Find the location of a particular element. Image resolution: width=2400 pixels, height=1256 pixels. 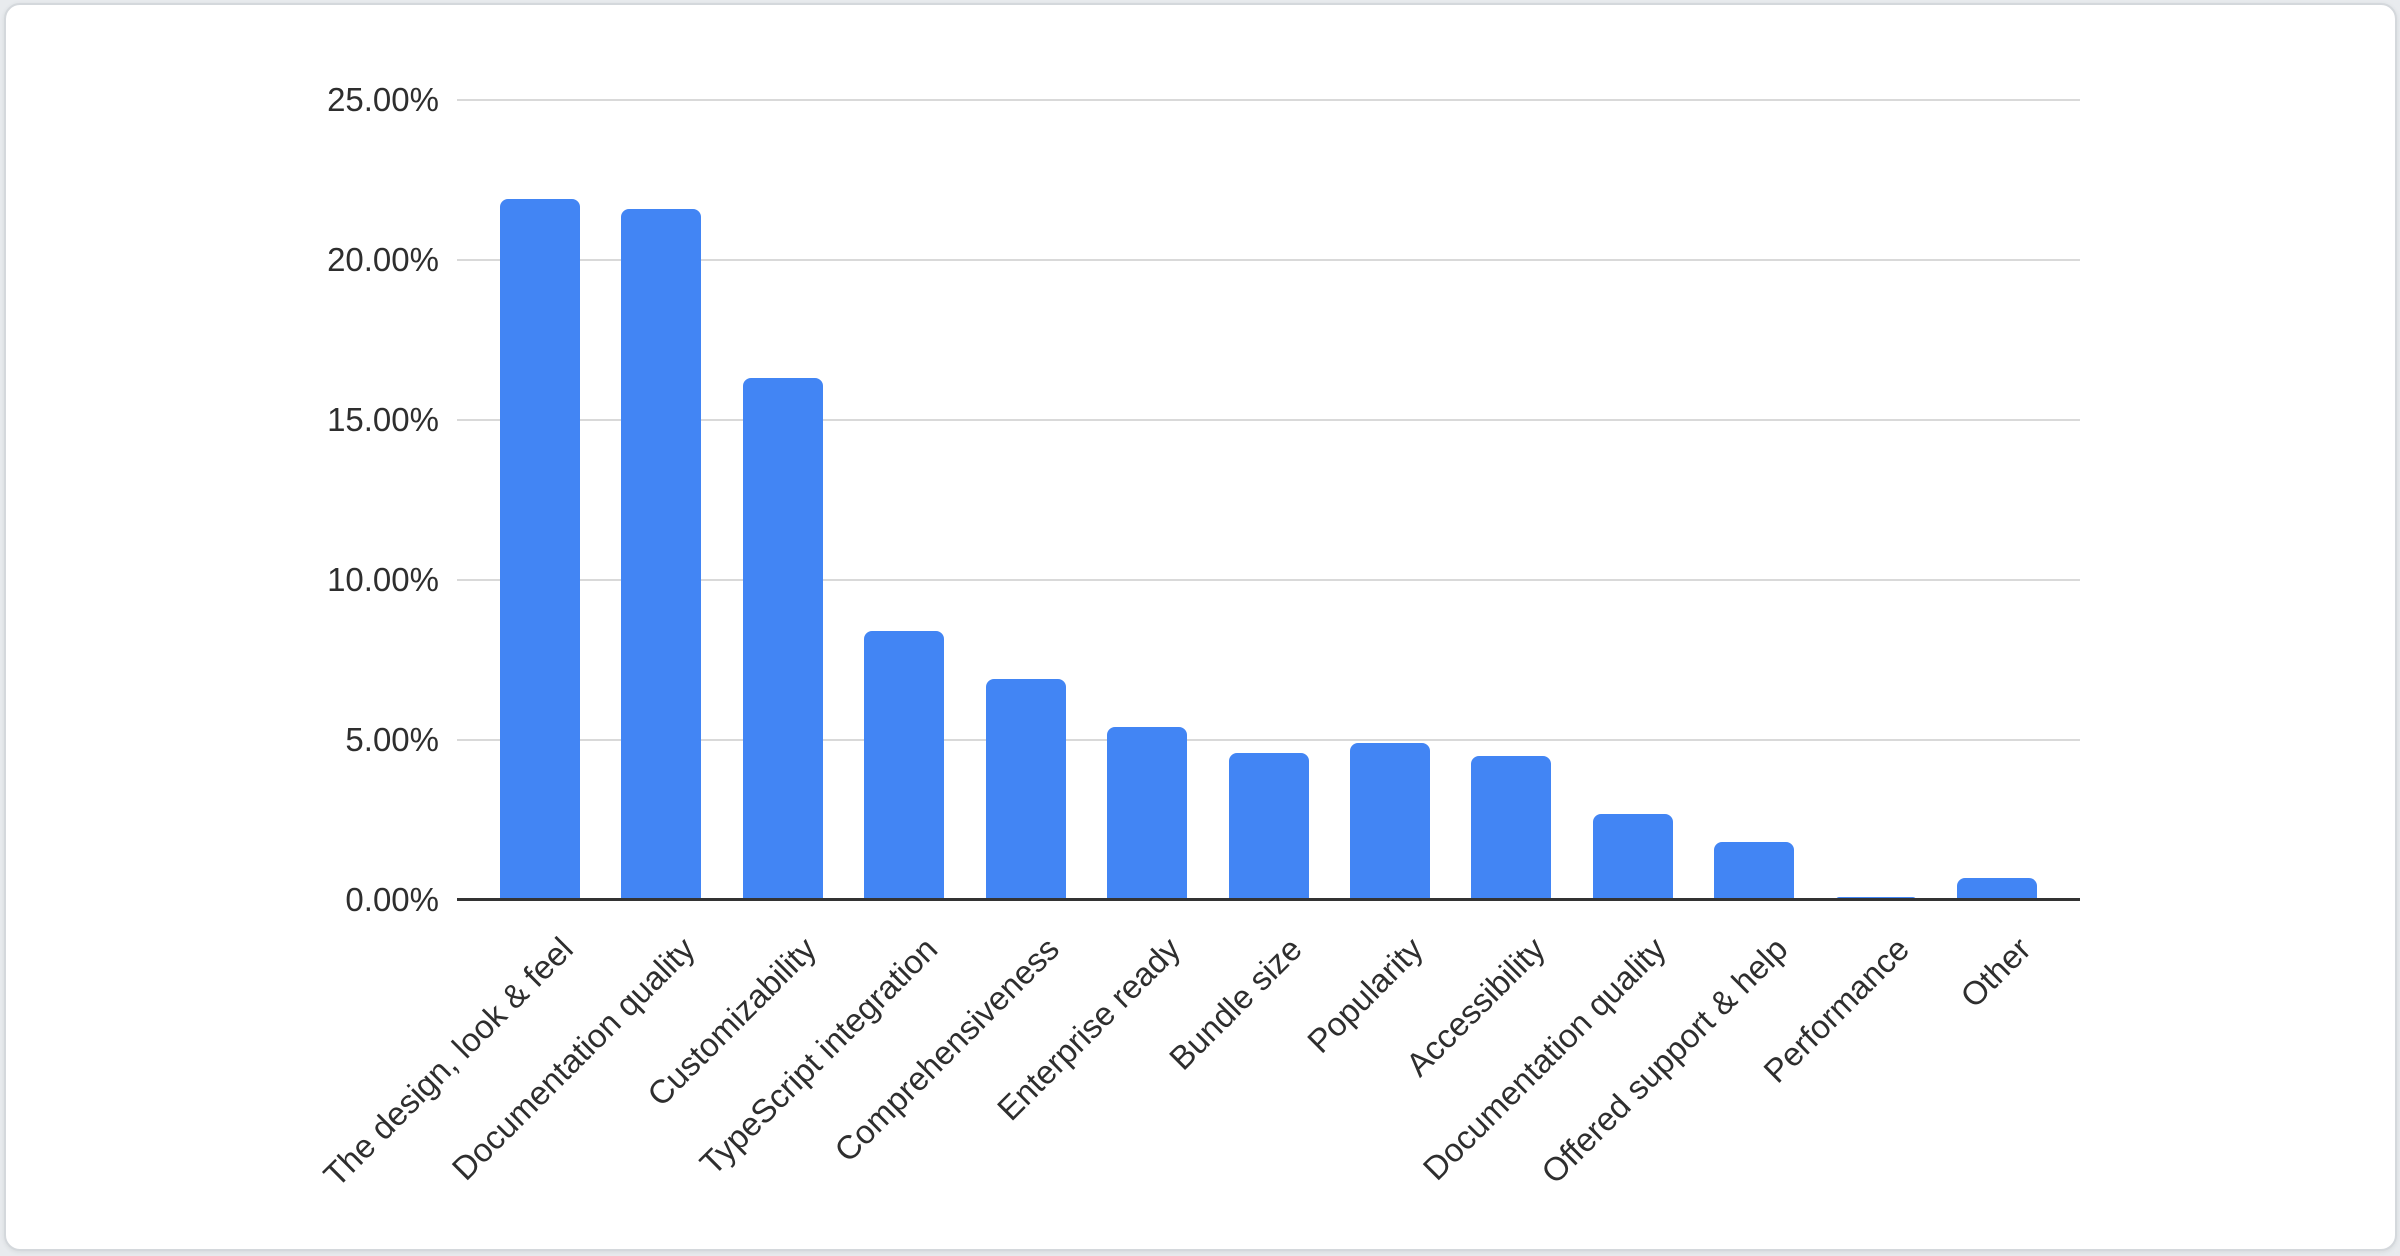

x-axis-category-label: Comprehensiveness is located at coordinates (946, 1049).